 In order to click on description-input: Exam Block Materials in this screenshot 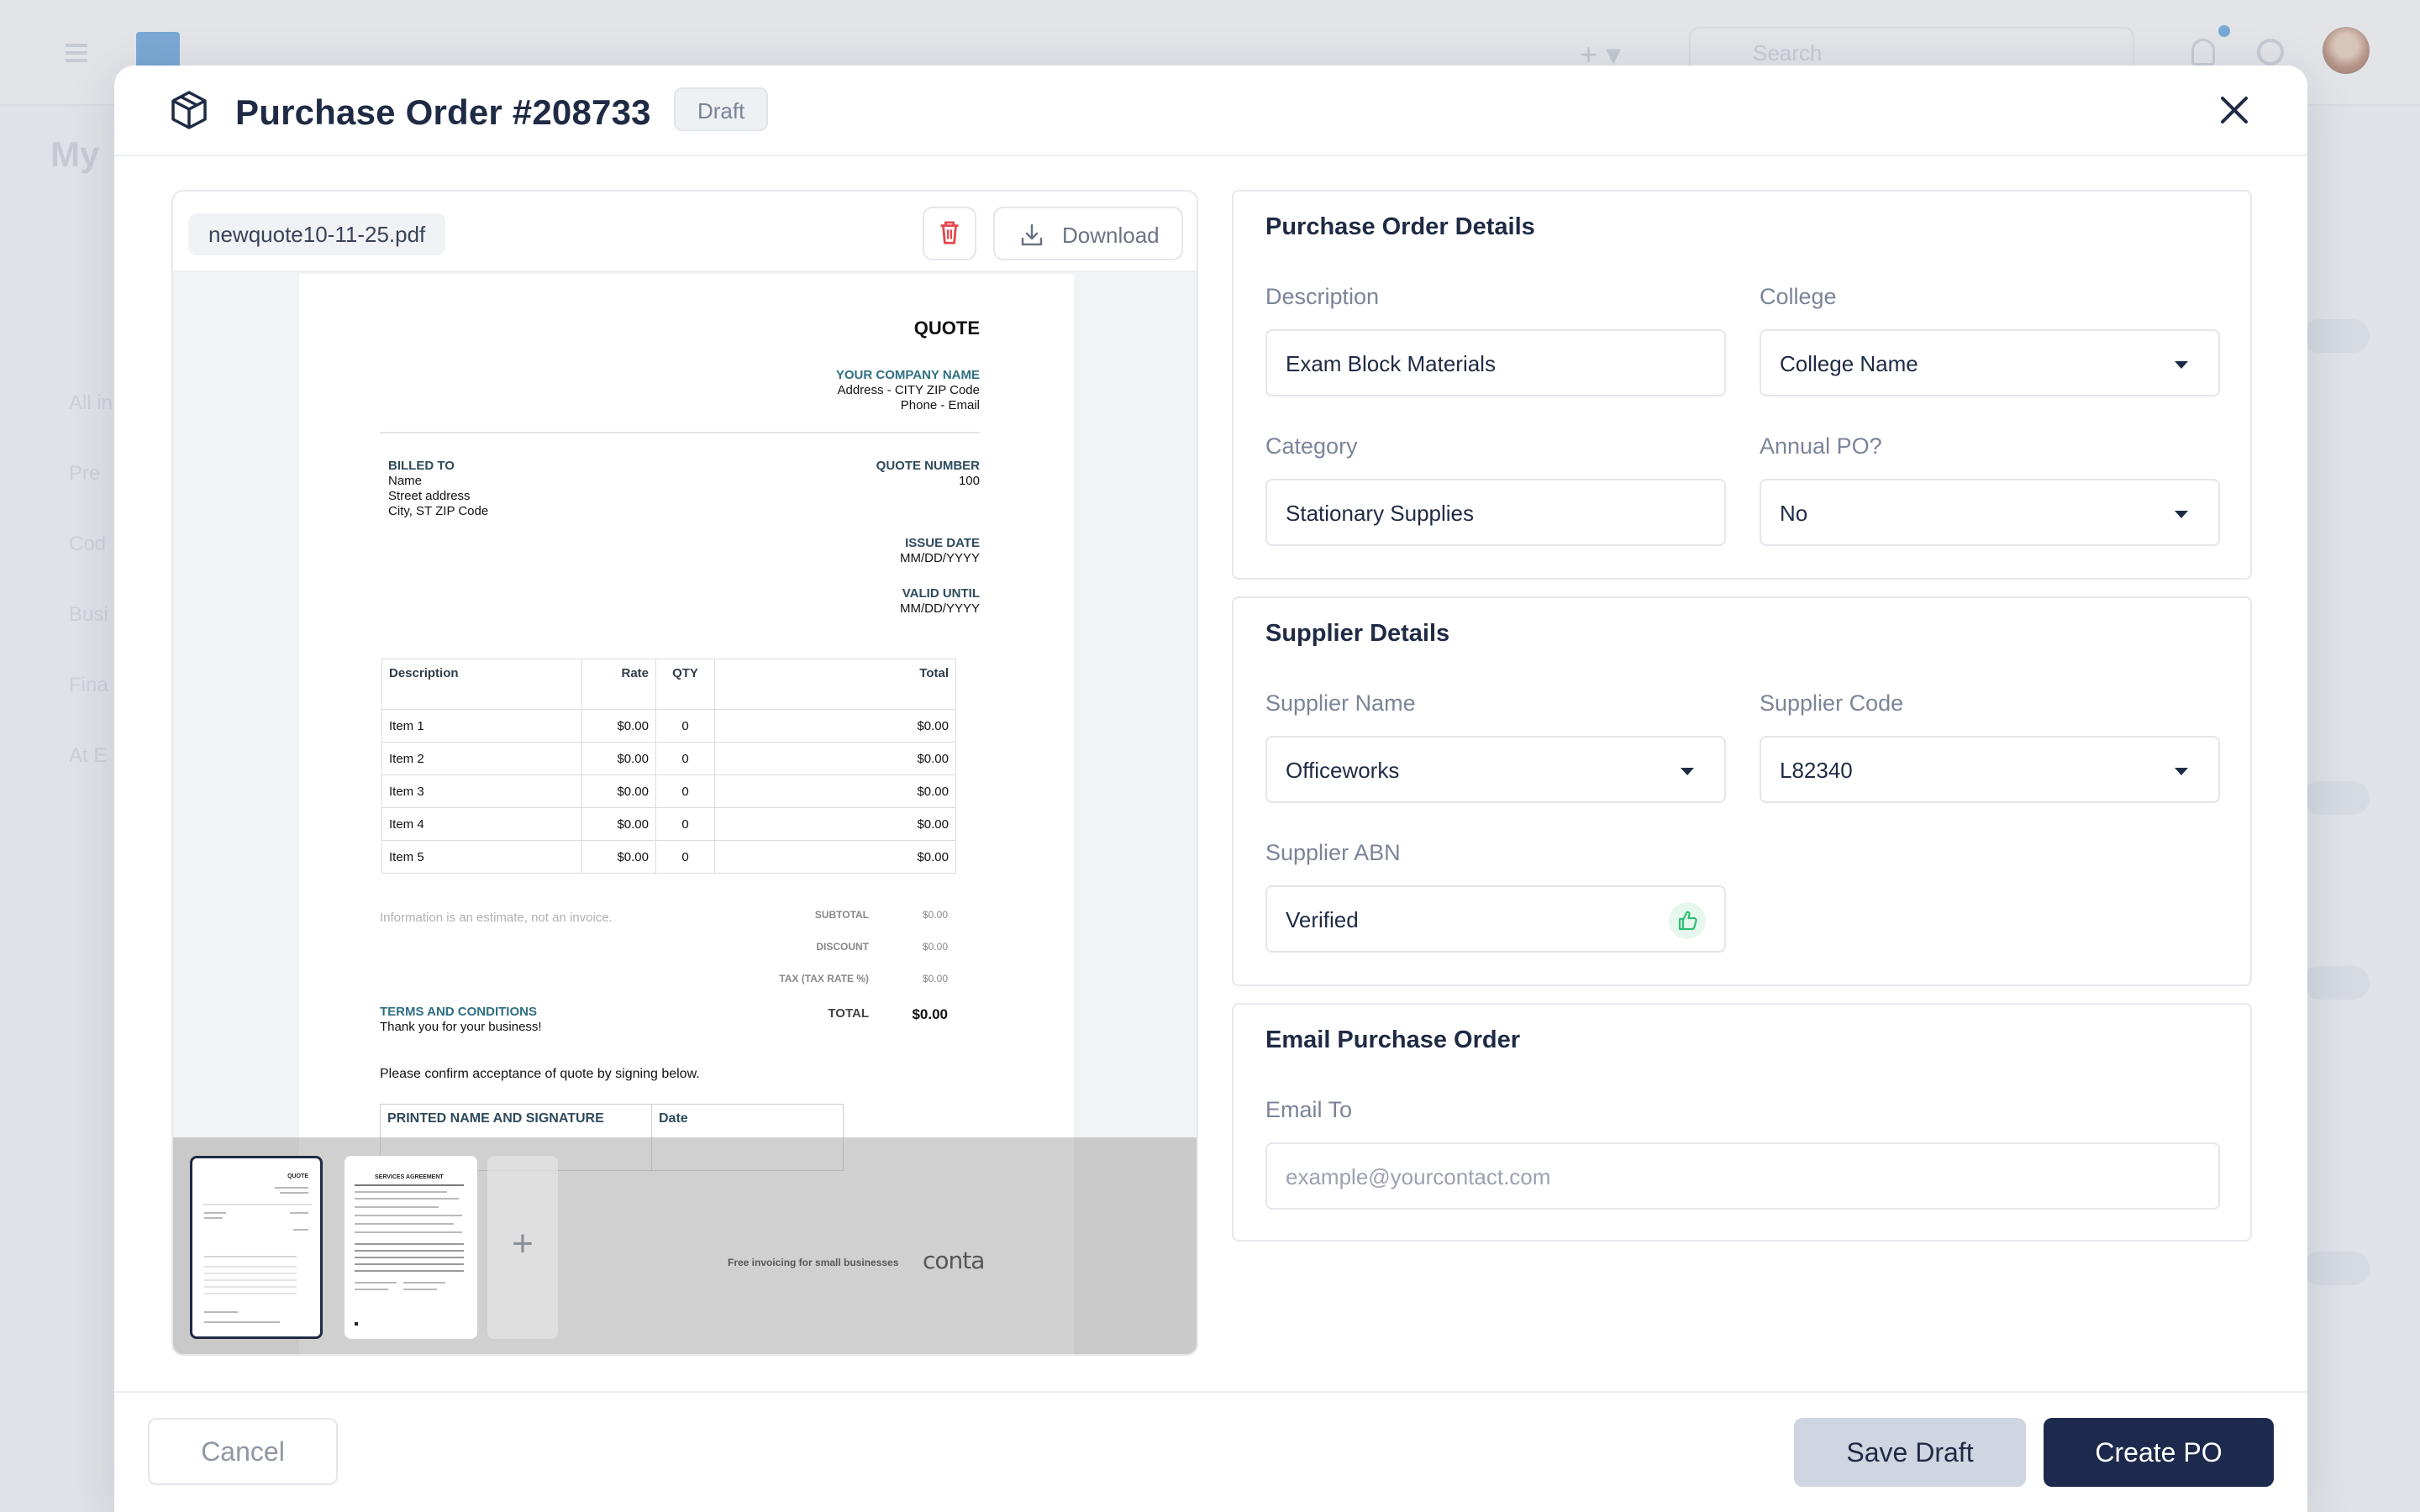, I will do `click(1496, 362)`.